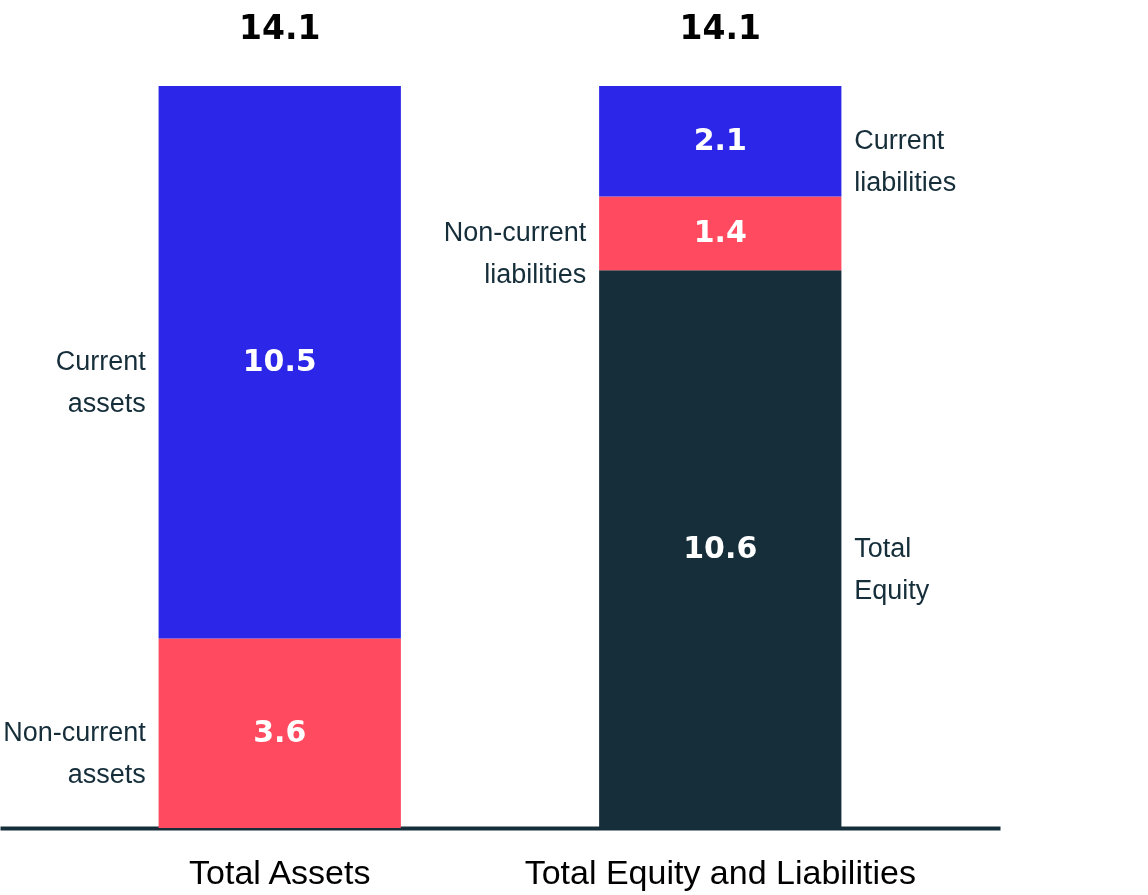 The image size is (1148, 895). What do you see at coordinates (892, 569) in the screenshot?
I see `series-label: Total Equity` at bounding box center [892, 569].